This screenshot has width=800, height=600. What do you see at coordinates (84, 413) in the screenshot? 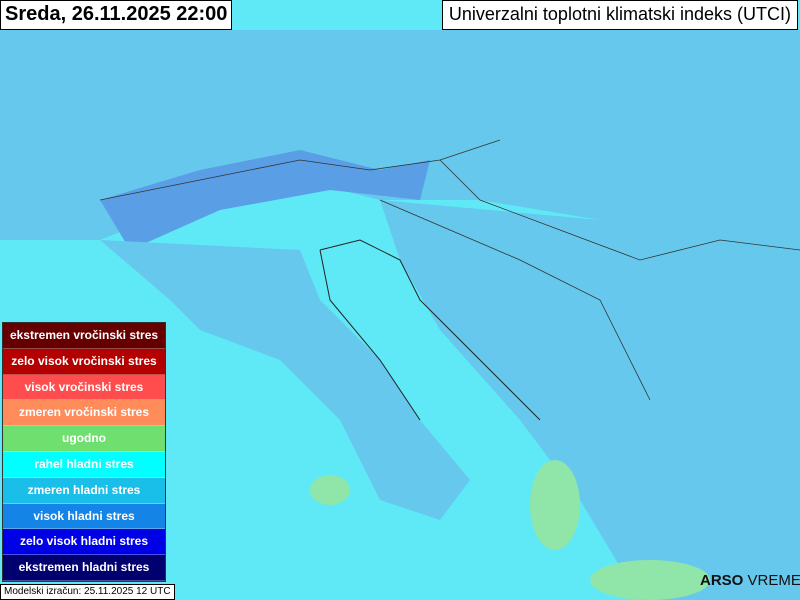
I see `legend-item: zmeren vročinski stres` at bounding box center [84, 413].